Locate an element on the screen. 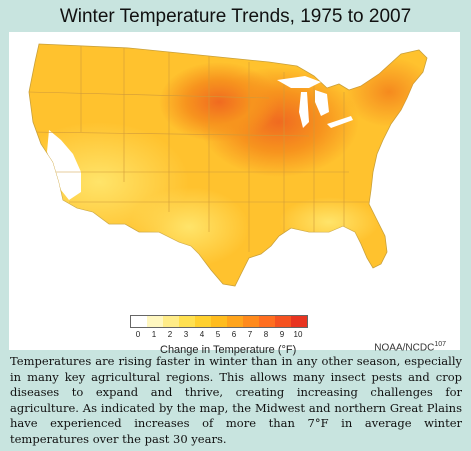 This screenshot has height=451, width=471. legend-tick: 0 is located at coordinates (138, 334).